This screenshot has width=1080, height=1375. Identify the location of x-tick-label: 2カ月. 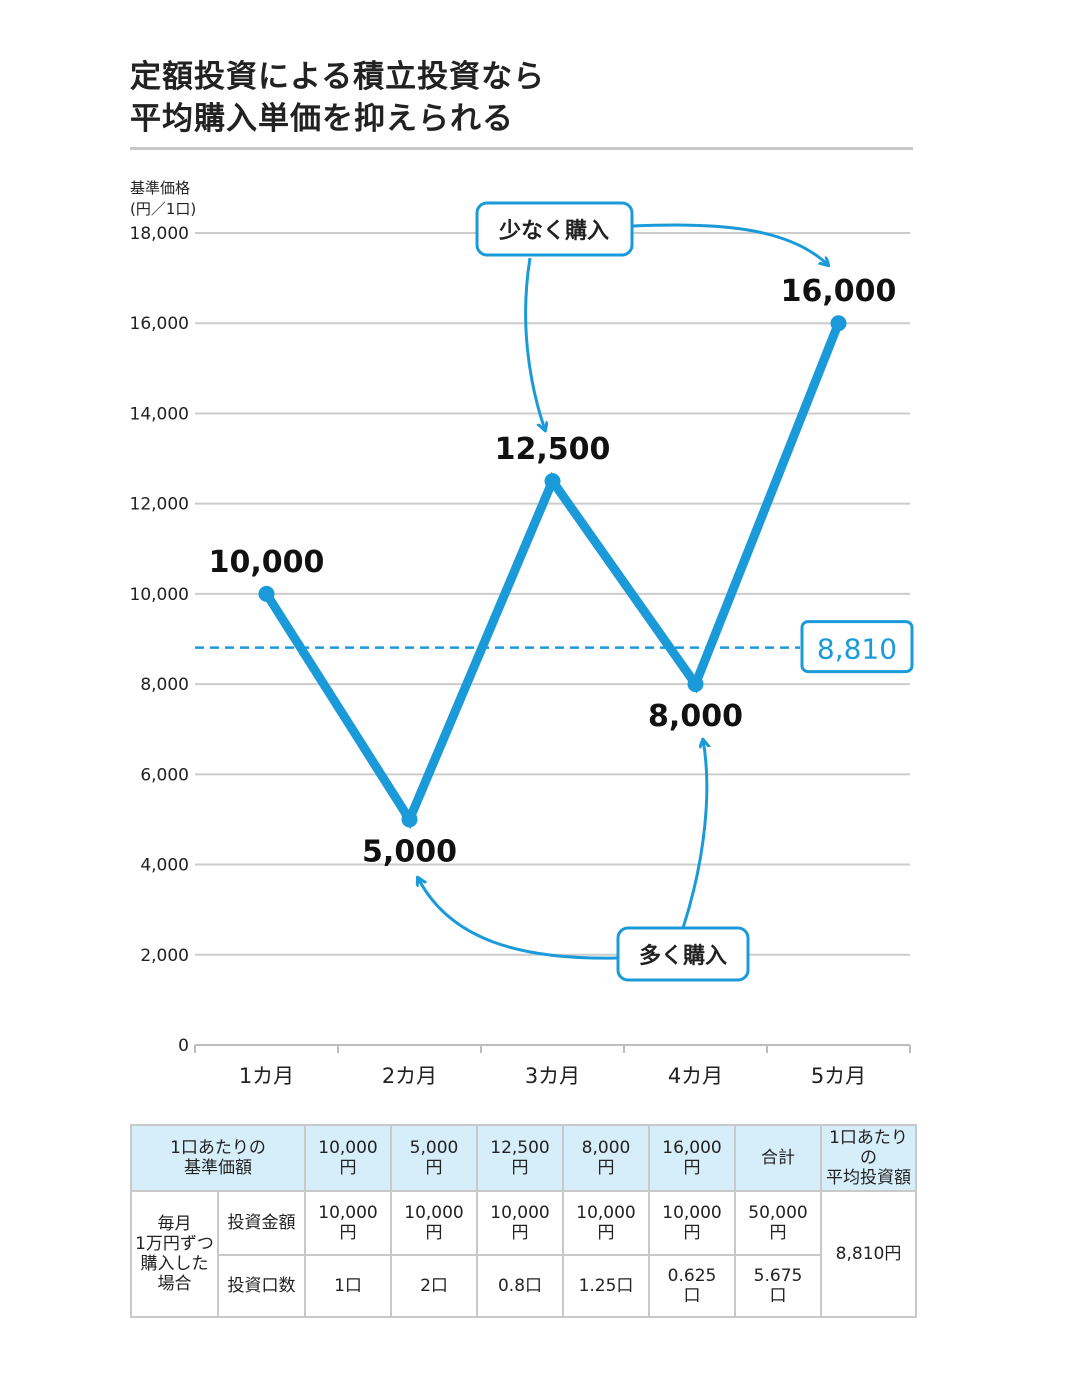
(409, 1076).